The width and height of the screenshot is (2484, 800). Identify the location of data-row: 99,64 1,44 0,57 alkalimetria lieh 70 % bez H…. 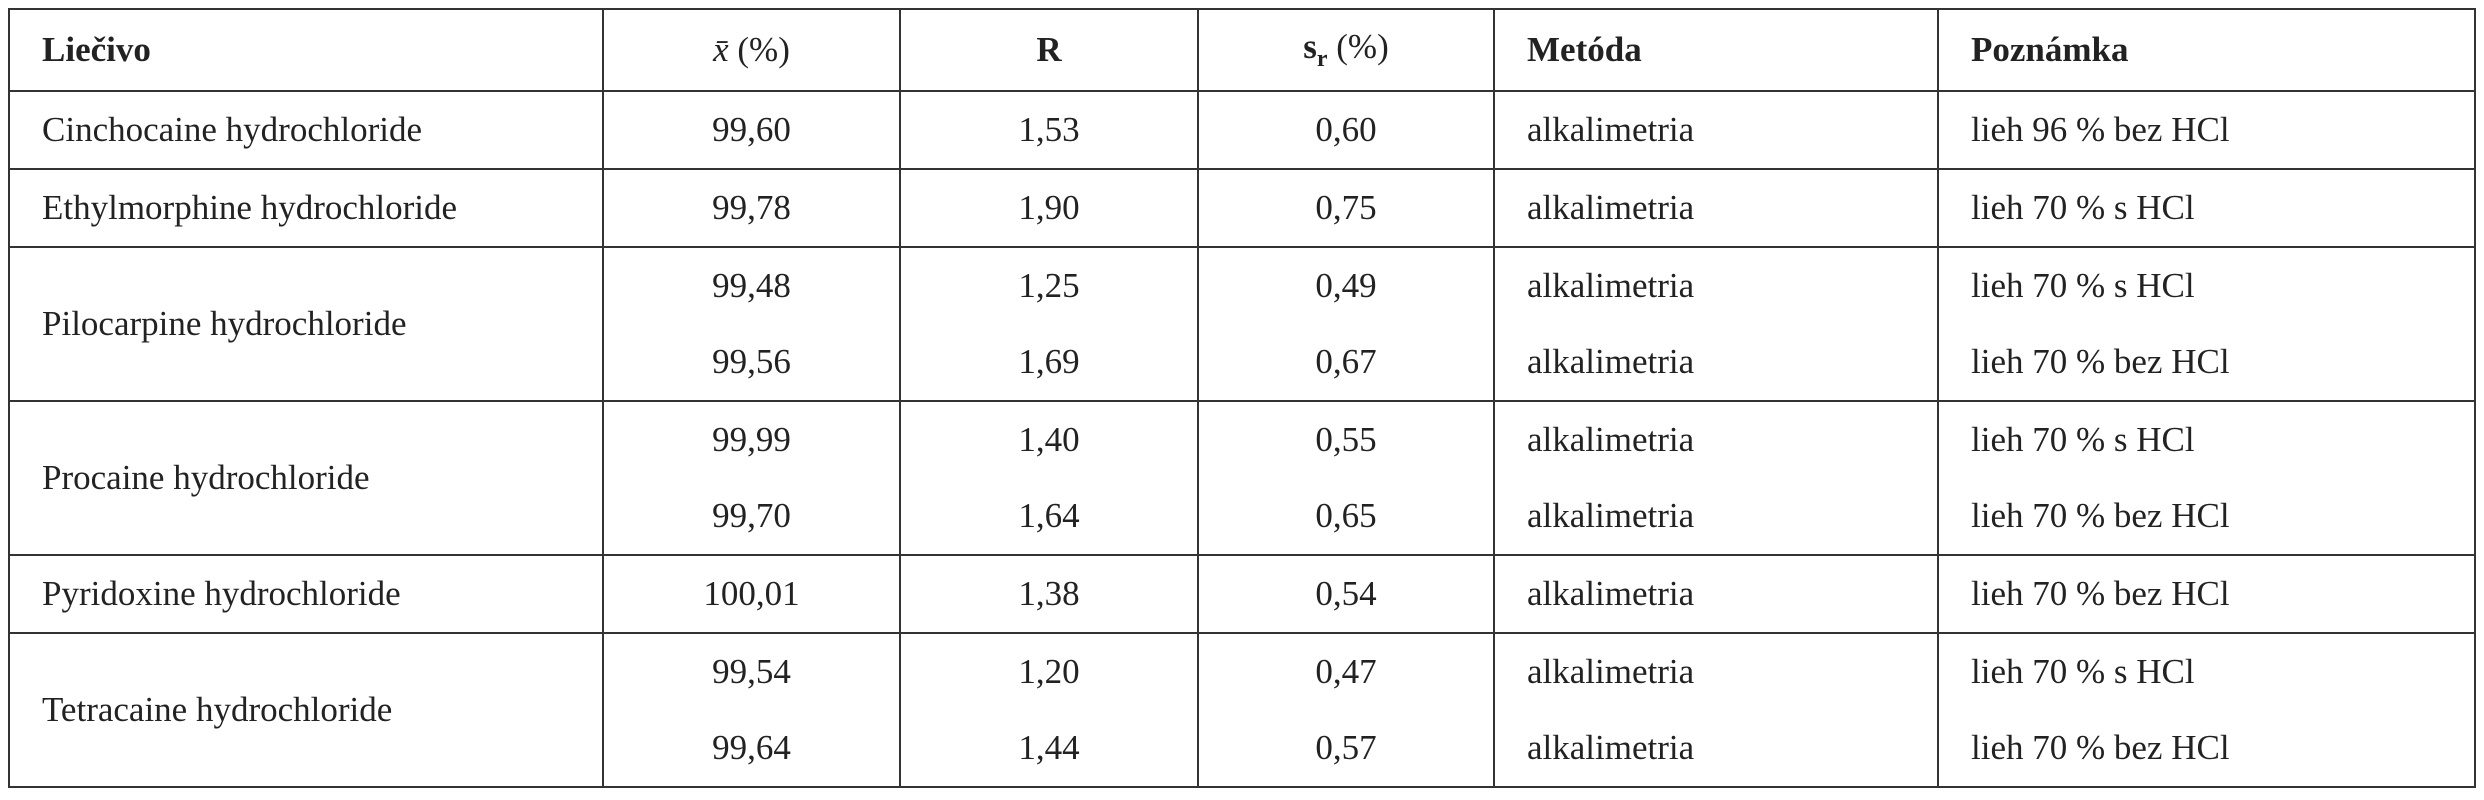
(1242, 748).